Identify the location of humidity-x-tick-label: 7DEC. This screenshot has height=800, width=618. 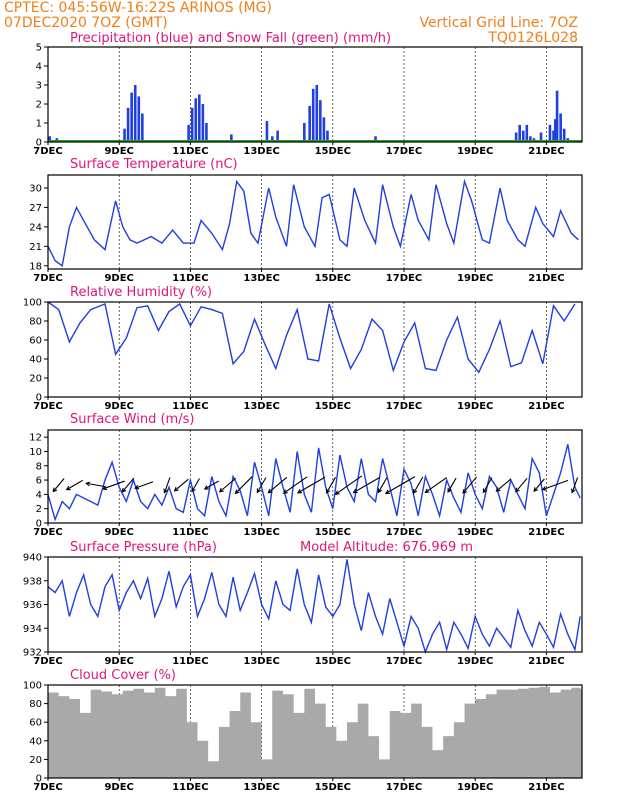
(47, 406).